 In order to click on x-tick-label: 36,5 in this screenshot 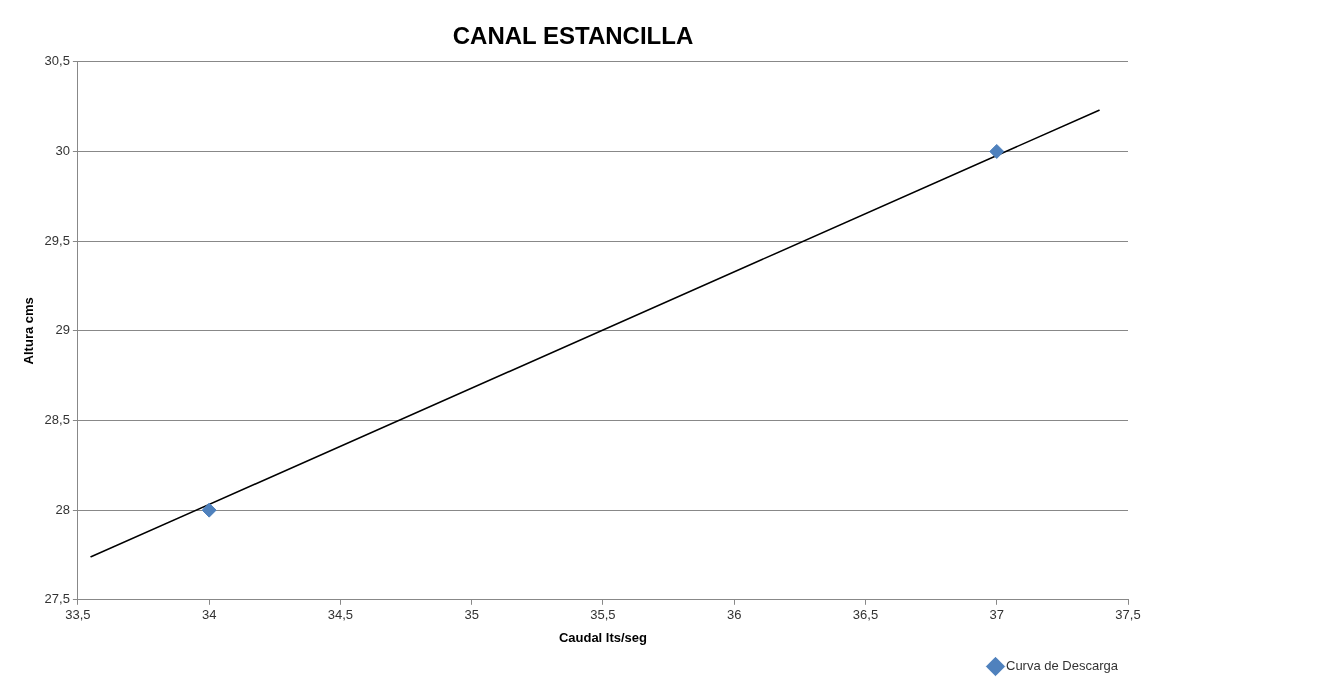, I will do `click(865, 615)`.